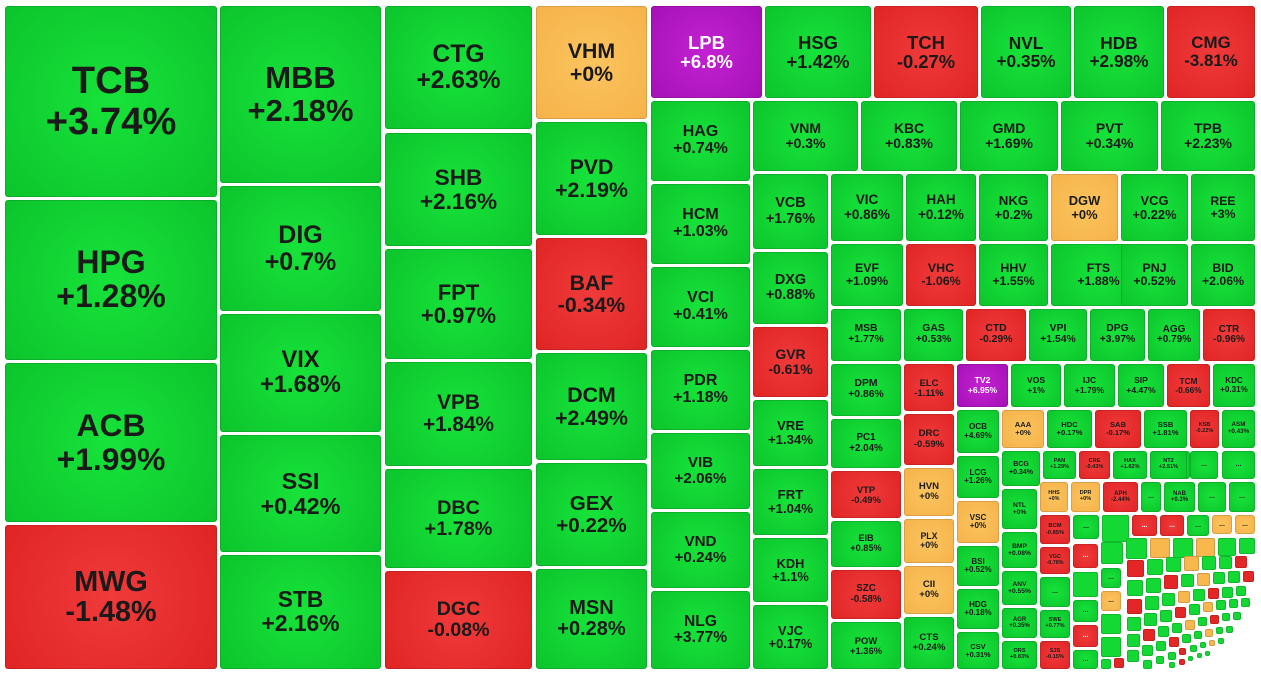  What do you see at coordinates (982, 385) in the screenshot?
I see `stock-tile-tv2: TV2 +6.95%` at bounding box center [982, 385].